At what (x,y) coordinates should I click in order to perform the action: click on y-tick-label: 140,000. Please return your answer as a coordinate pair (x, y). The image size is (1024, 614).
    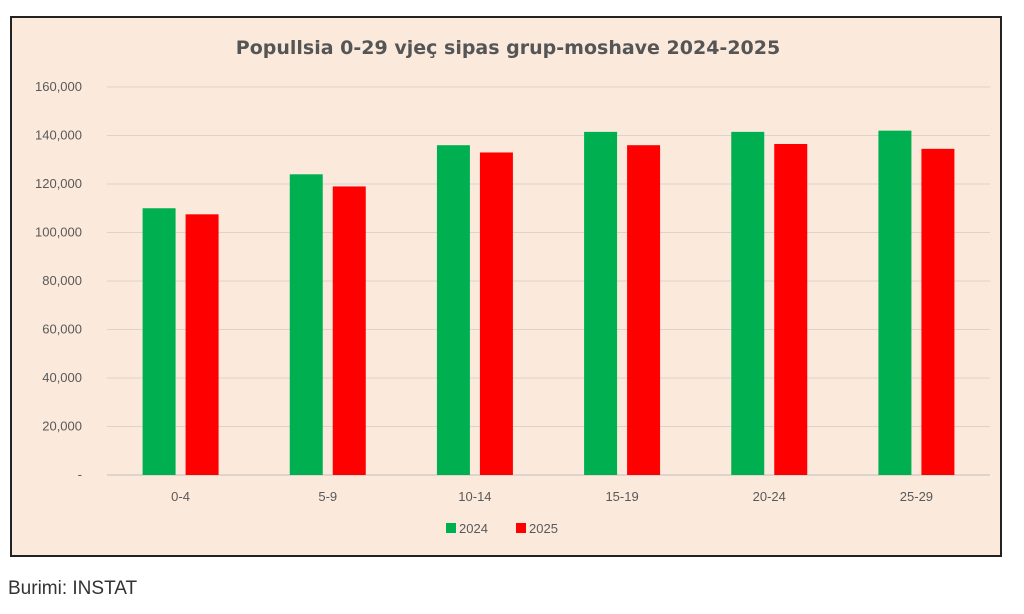
    Looking at the image, I should click on (58, 135).